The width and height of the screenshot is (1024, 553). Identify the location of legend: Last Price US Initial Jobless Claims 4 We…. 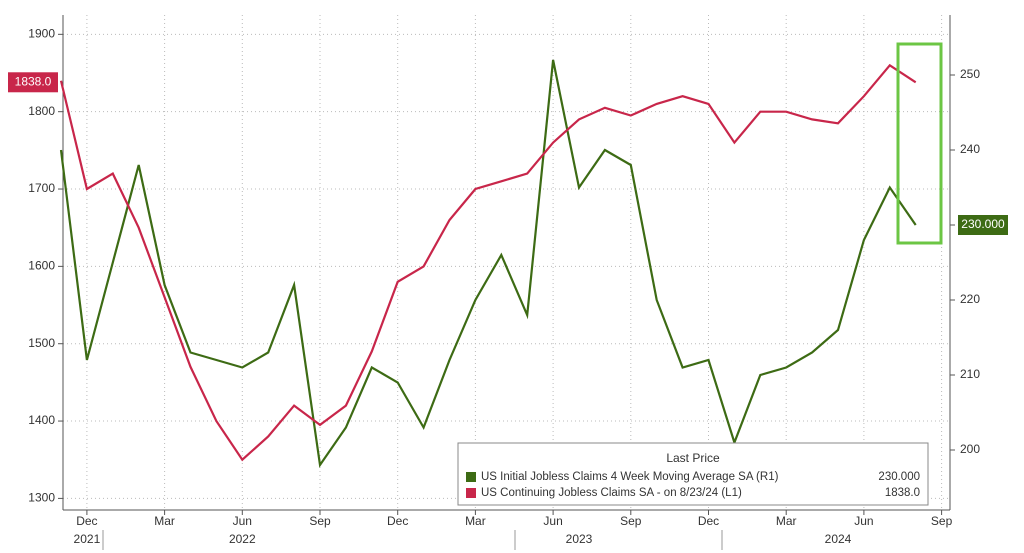
(693, 474).